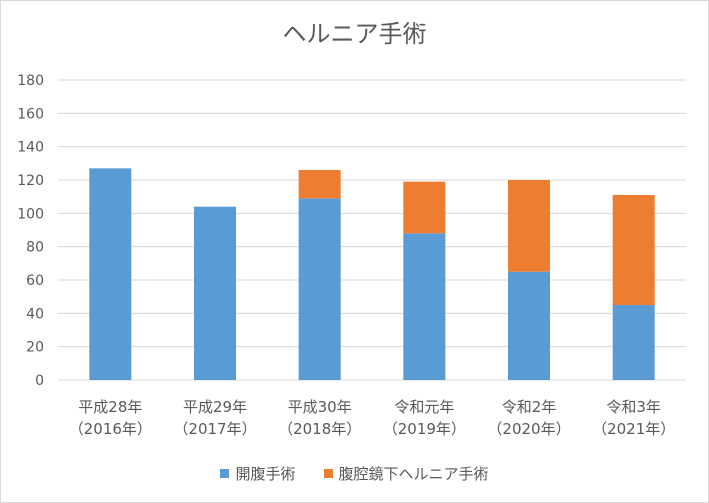 The image size is (709, 503). Describe the element at coordinates (30, 81) in the screenshot. I see `y-tick-label: 180` at that location.